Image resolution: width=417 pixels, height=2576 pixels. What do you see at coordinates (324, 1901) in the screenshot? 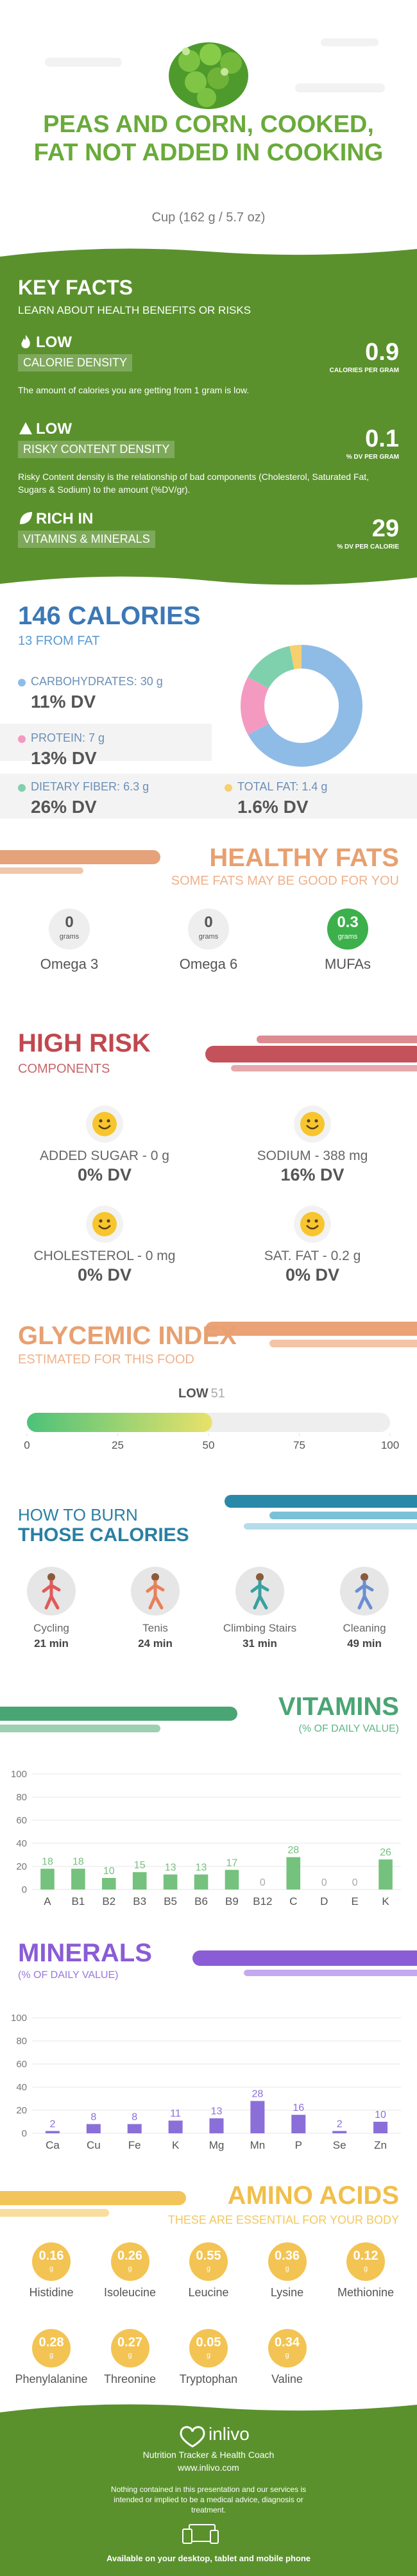
I see `x-tick-label: D` at bounding box center [324, 1901].